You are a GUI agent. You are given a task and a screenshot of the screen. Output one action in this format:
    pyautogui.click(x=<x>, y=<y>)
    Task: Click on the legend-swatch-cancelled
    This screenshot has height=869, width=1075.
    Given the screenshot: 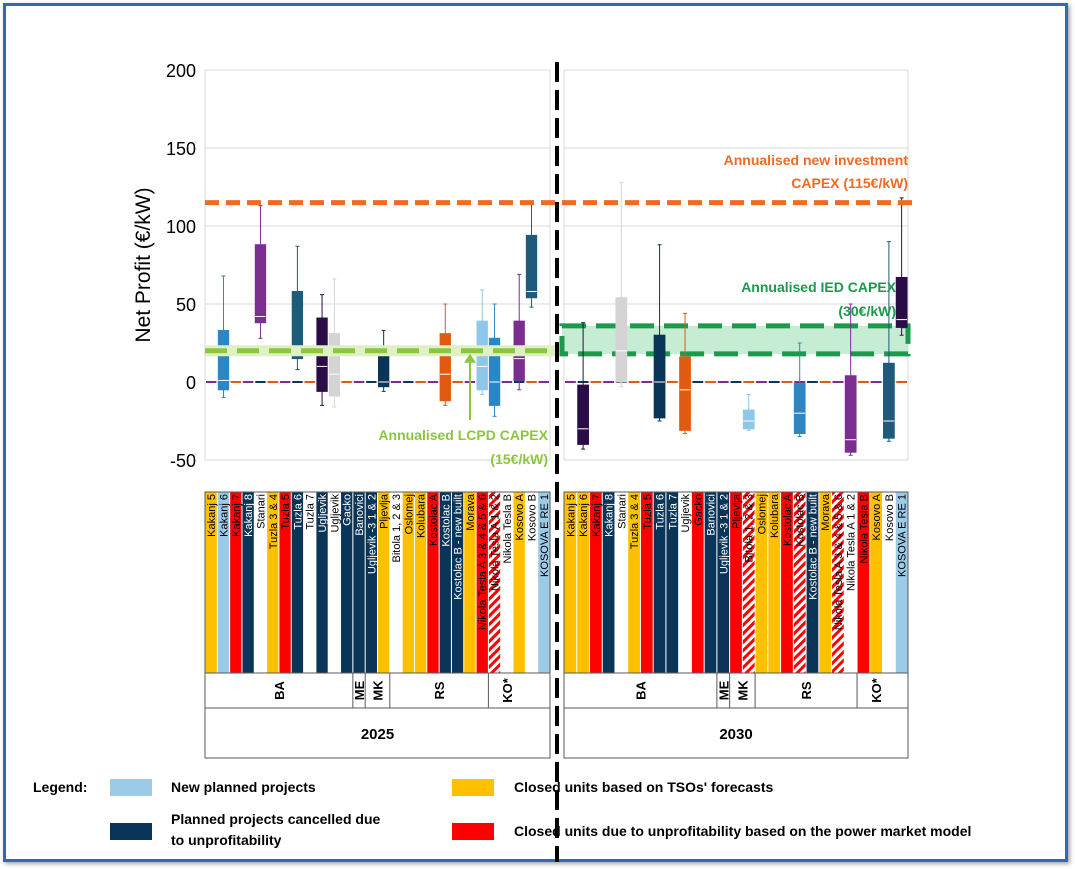 What is the action you would take?
    pyautogui.click(x=131, y=831)
    